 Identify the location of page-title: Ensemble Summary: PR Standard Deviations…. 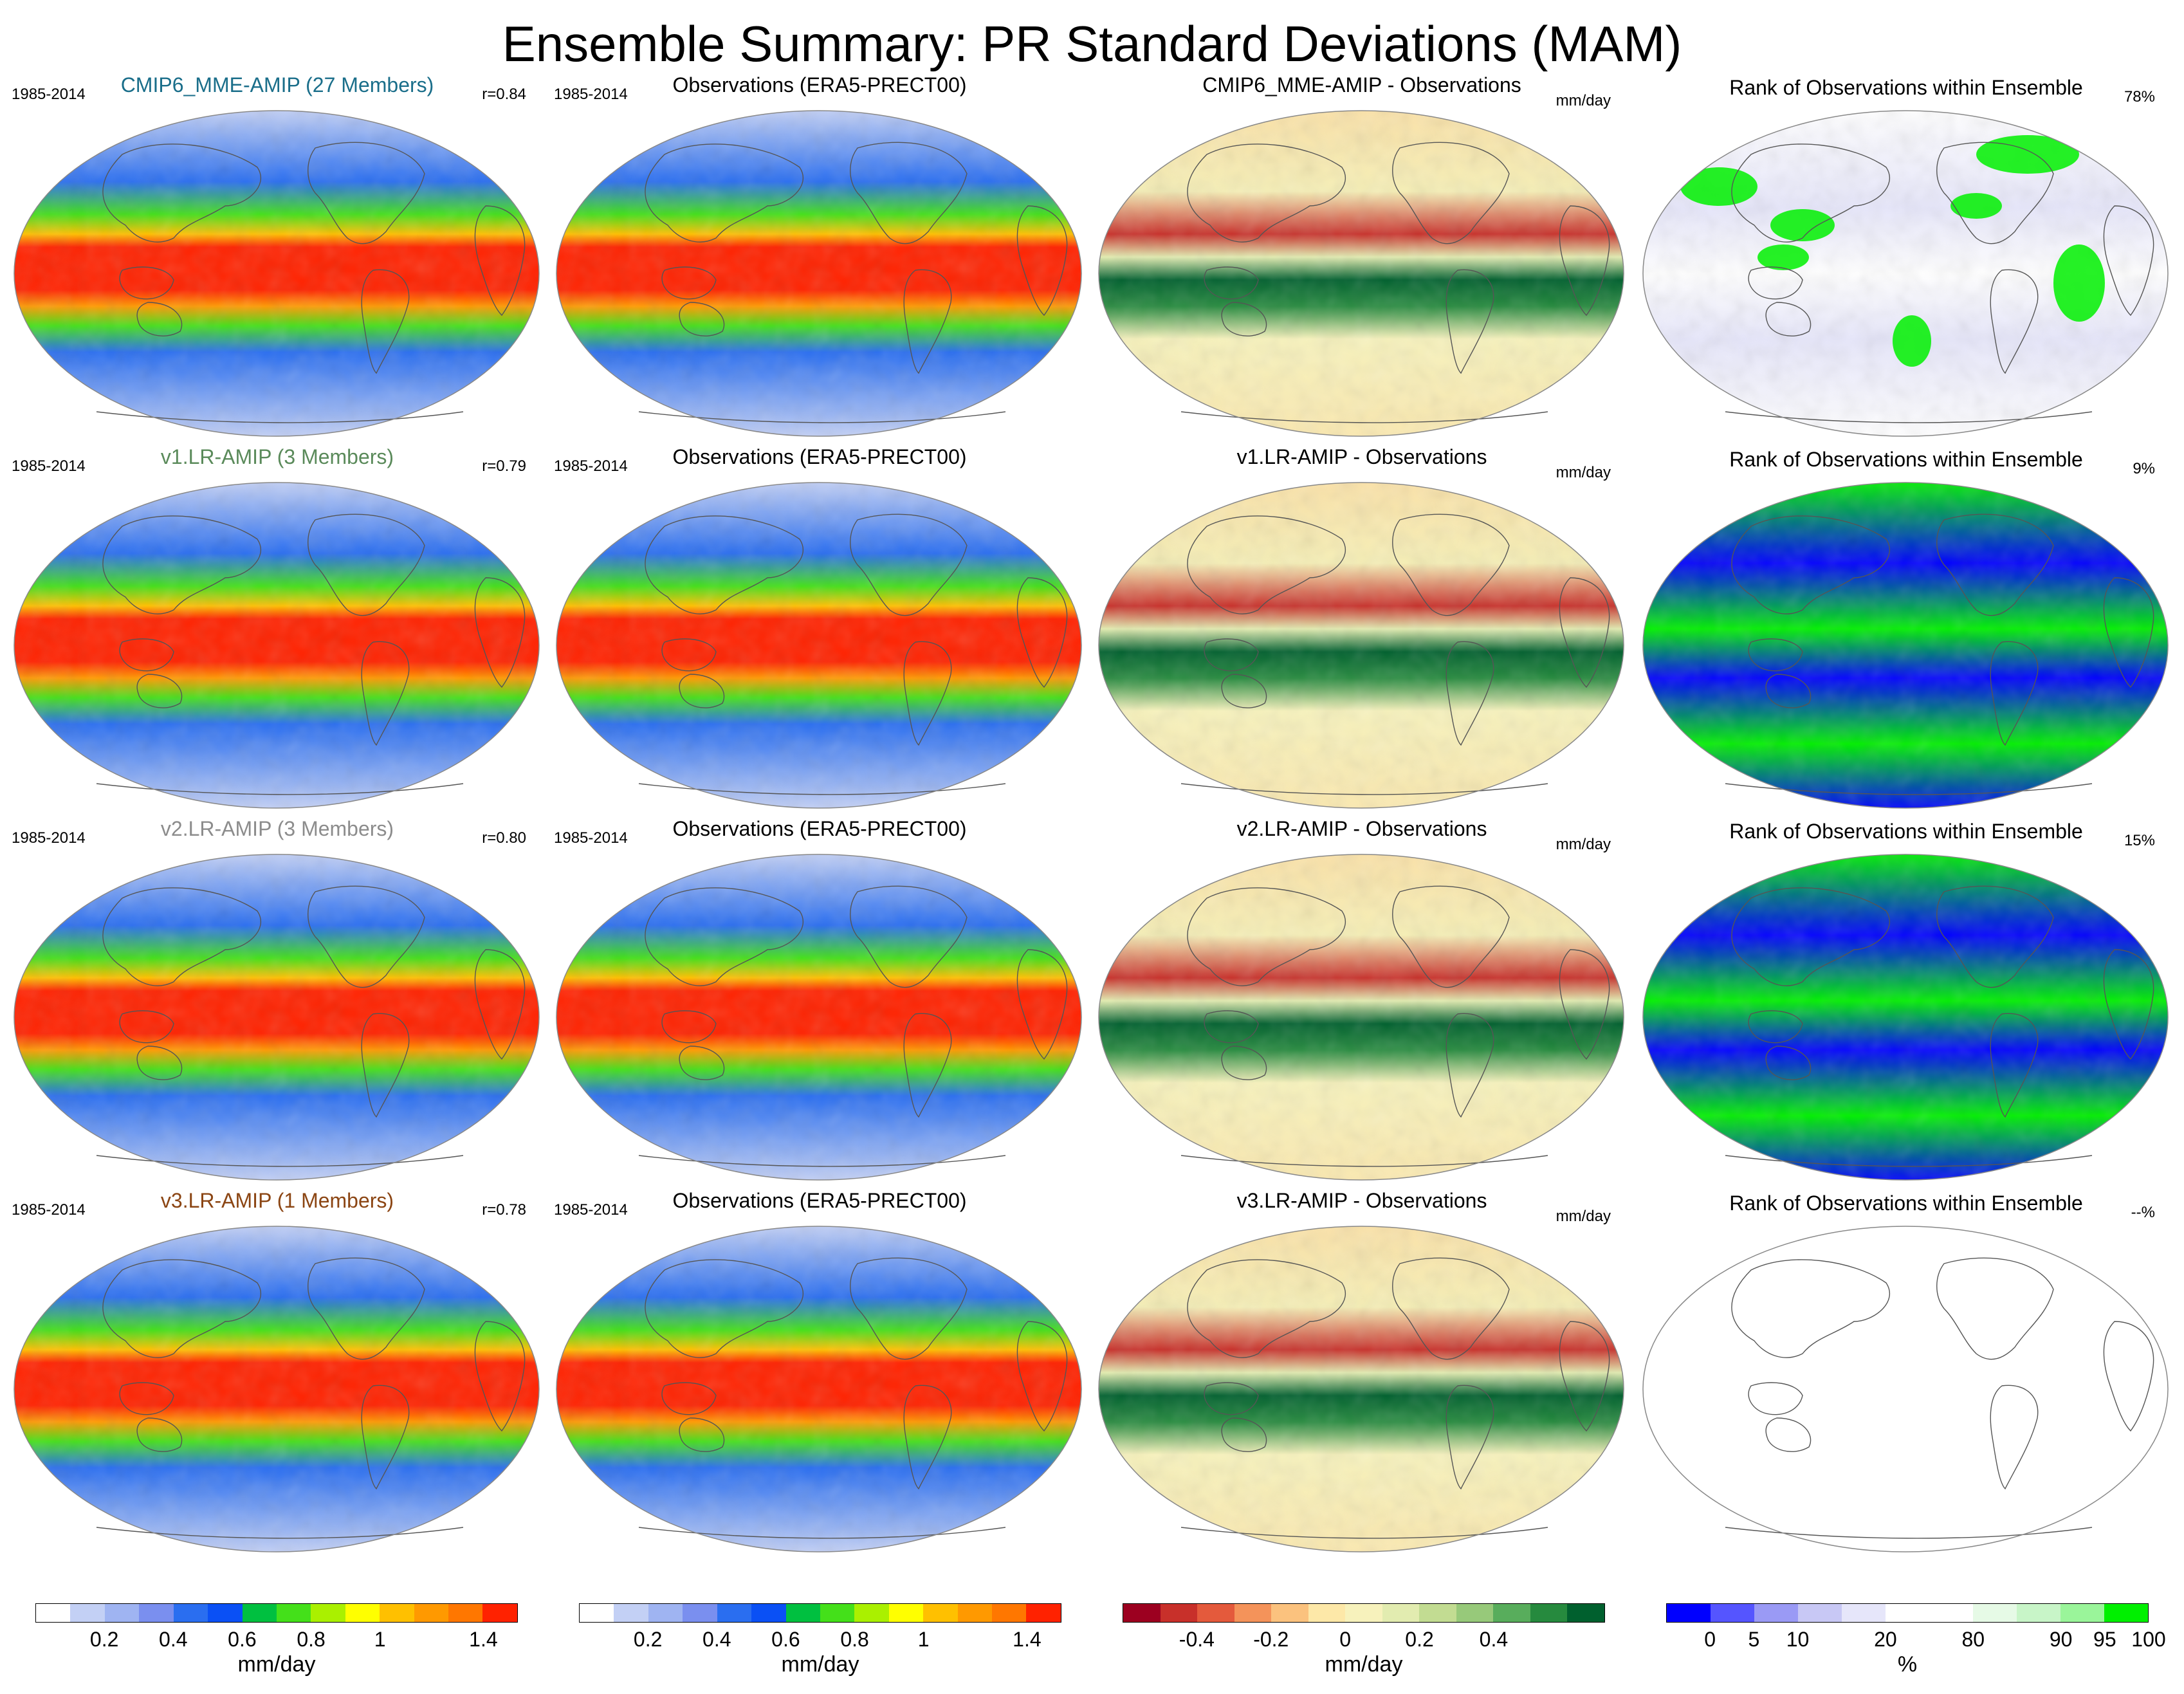
(1092, 44).